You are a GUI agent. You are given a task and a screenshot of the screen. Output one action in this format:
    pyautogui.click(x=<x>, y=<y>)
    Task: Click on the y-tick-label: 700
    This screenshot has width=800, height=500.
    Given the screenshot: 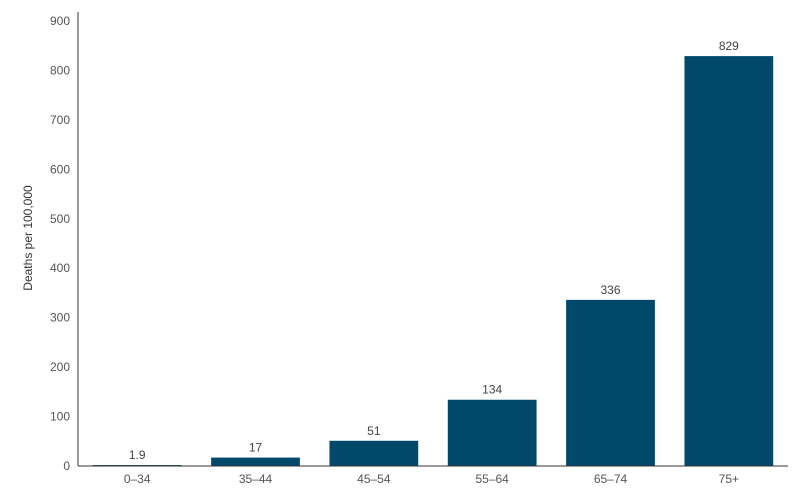 What is the action you would take?
    pyautogui.click(x=60, y=120)
    